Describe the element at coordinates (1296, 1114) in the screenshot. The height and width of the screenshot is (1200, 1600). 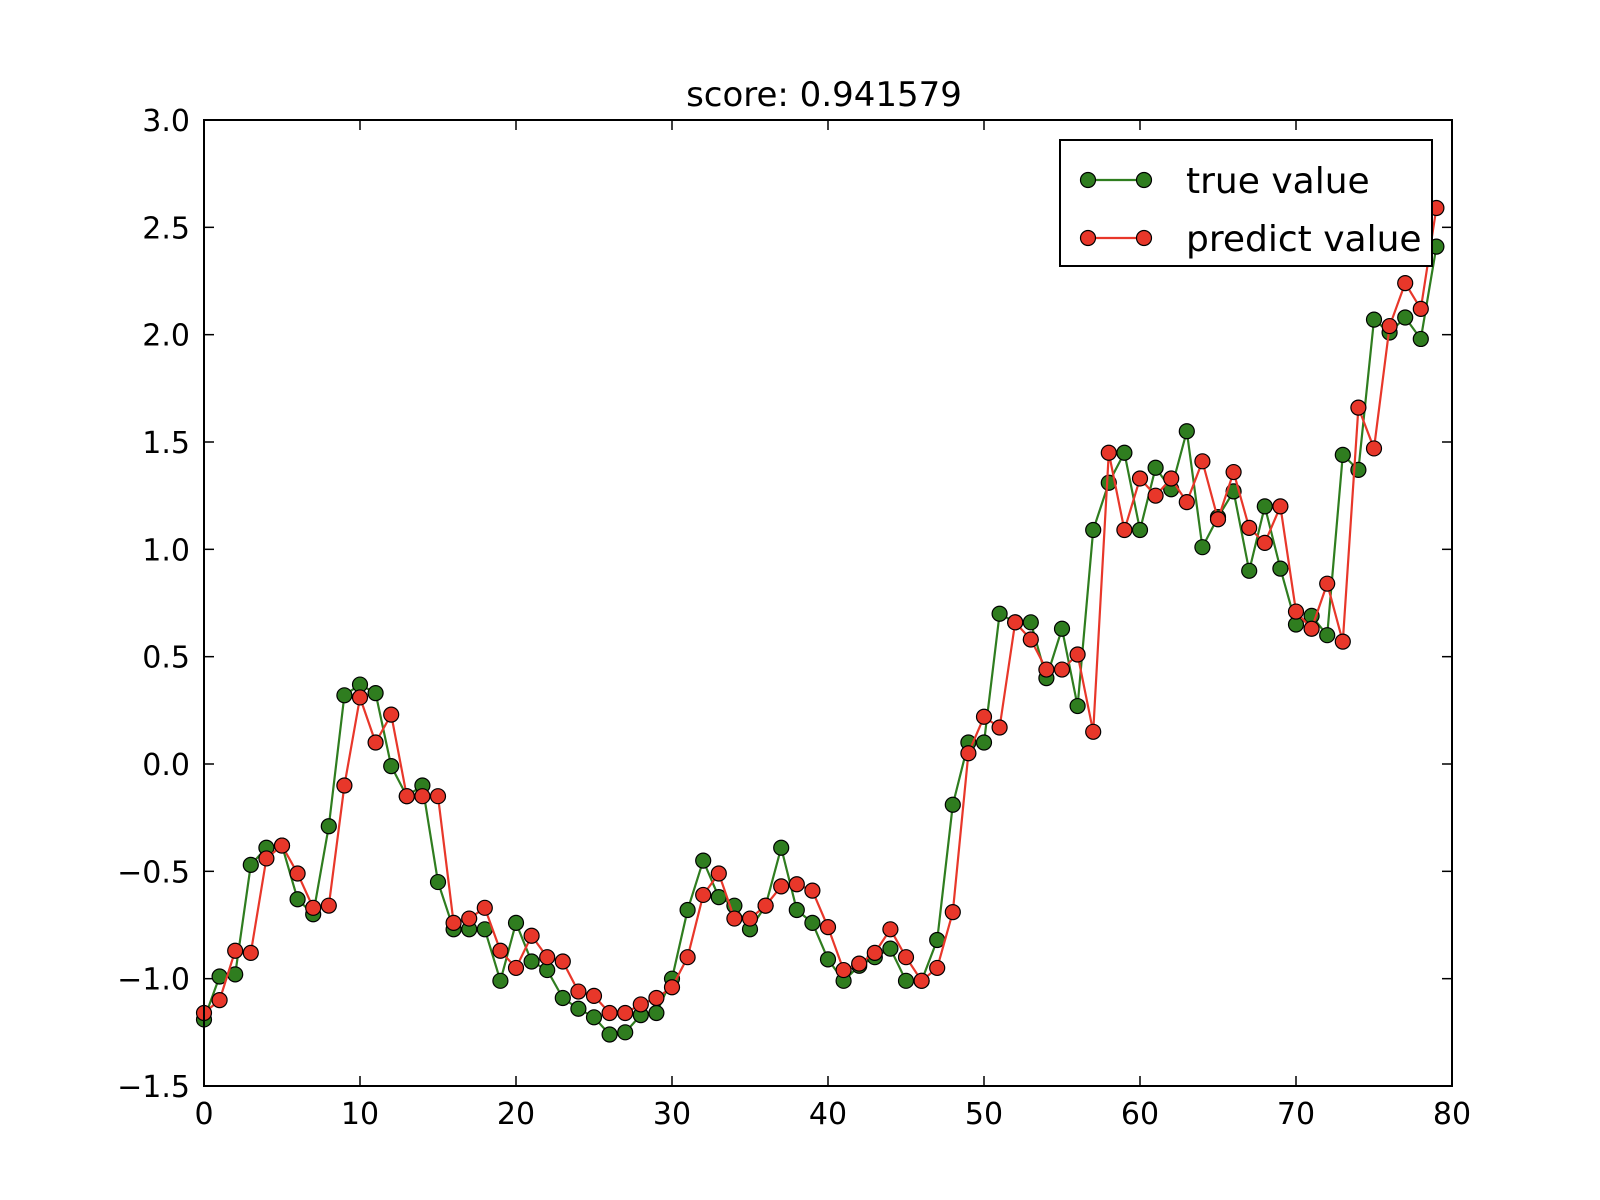
I see `x-tick-label: 70` at that location.